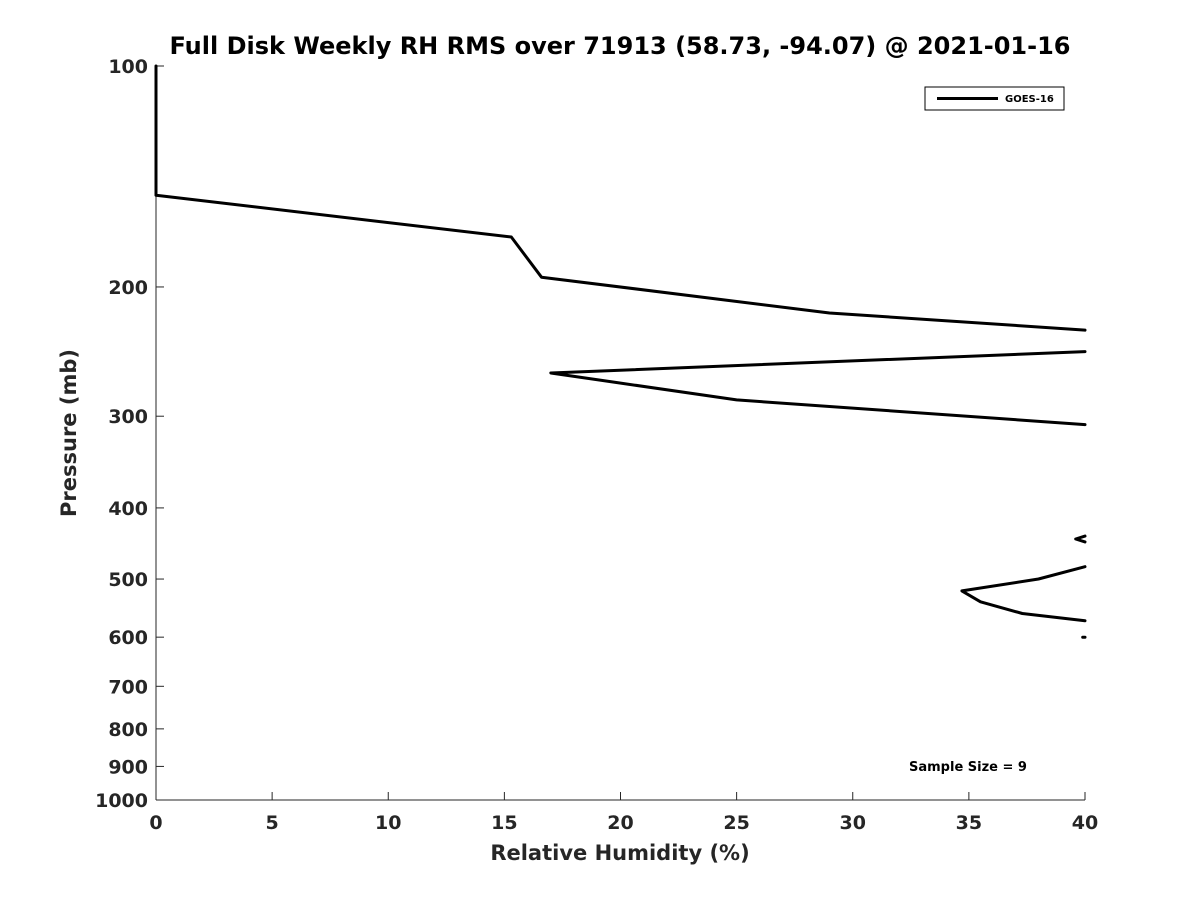 The width and height of the screenshot is (1200, 900). I want to click on x-tick-label: 40, so click(1085, 823).